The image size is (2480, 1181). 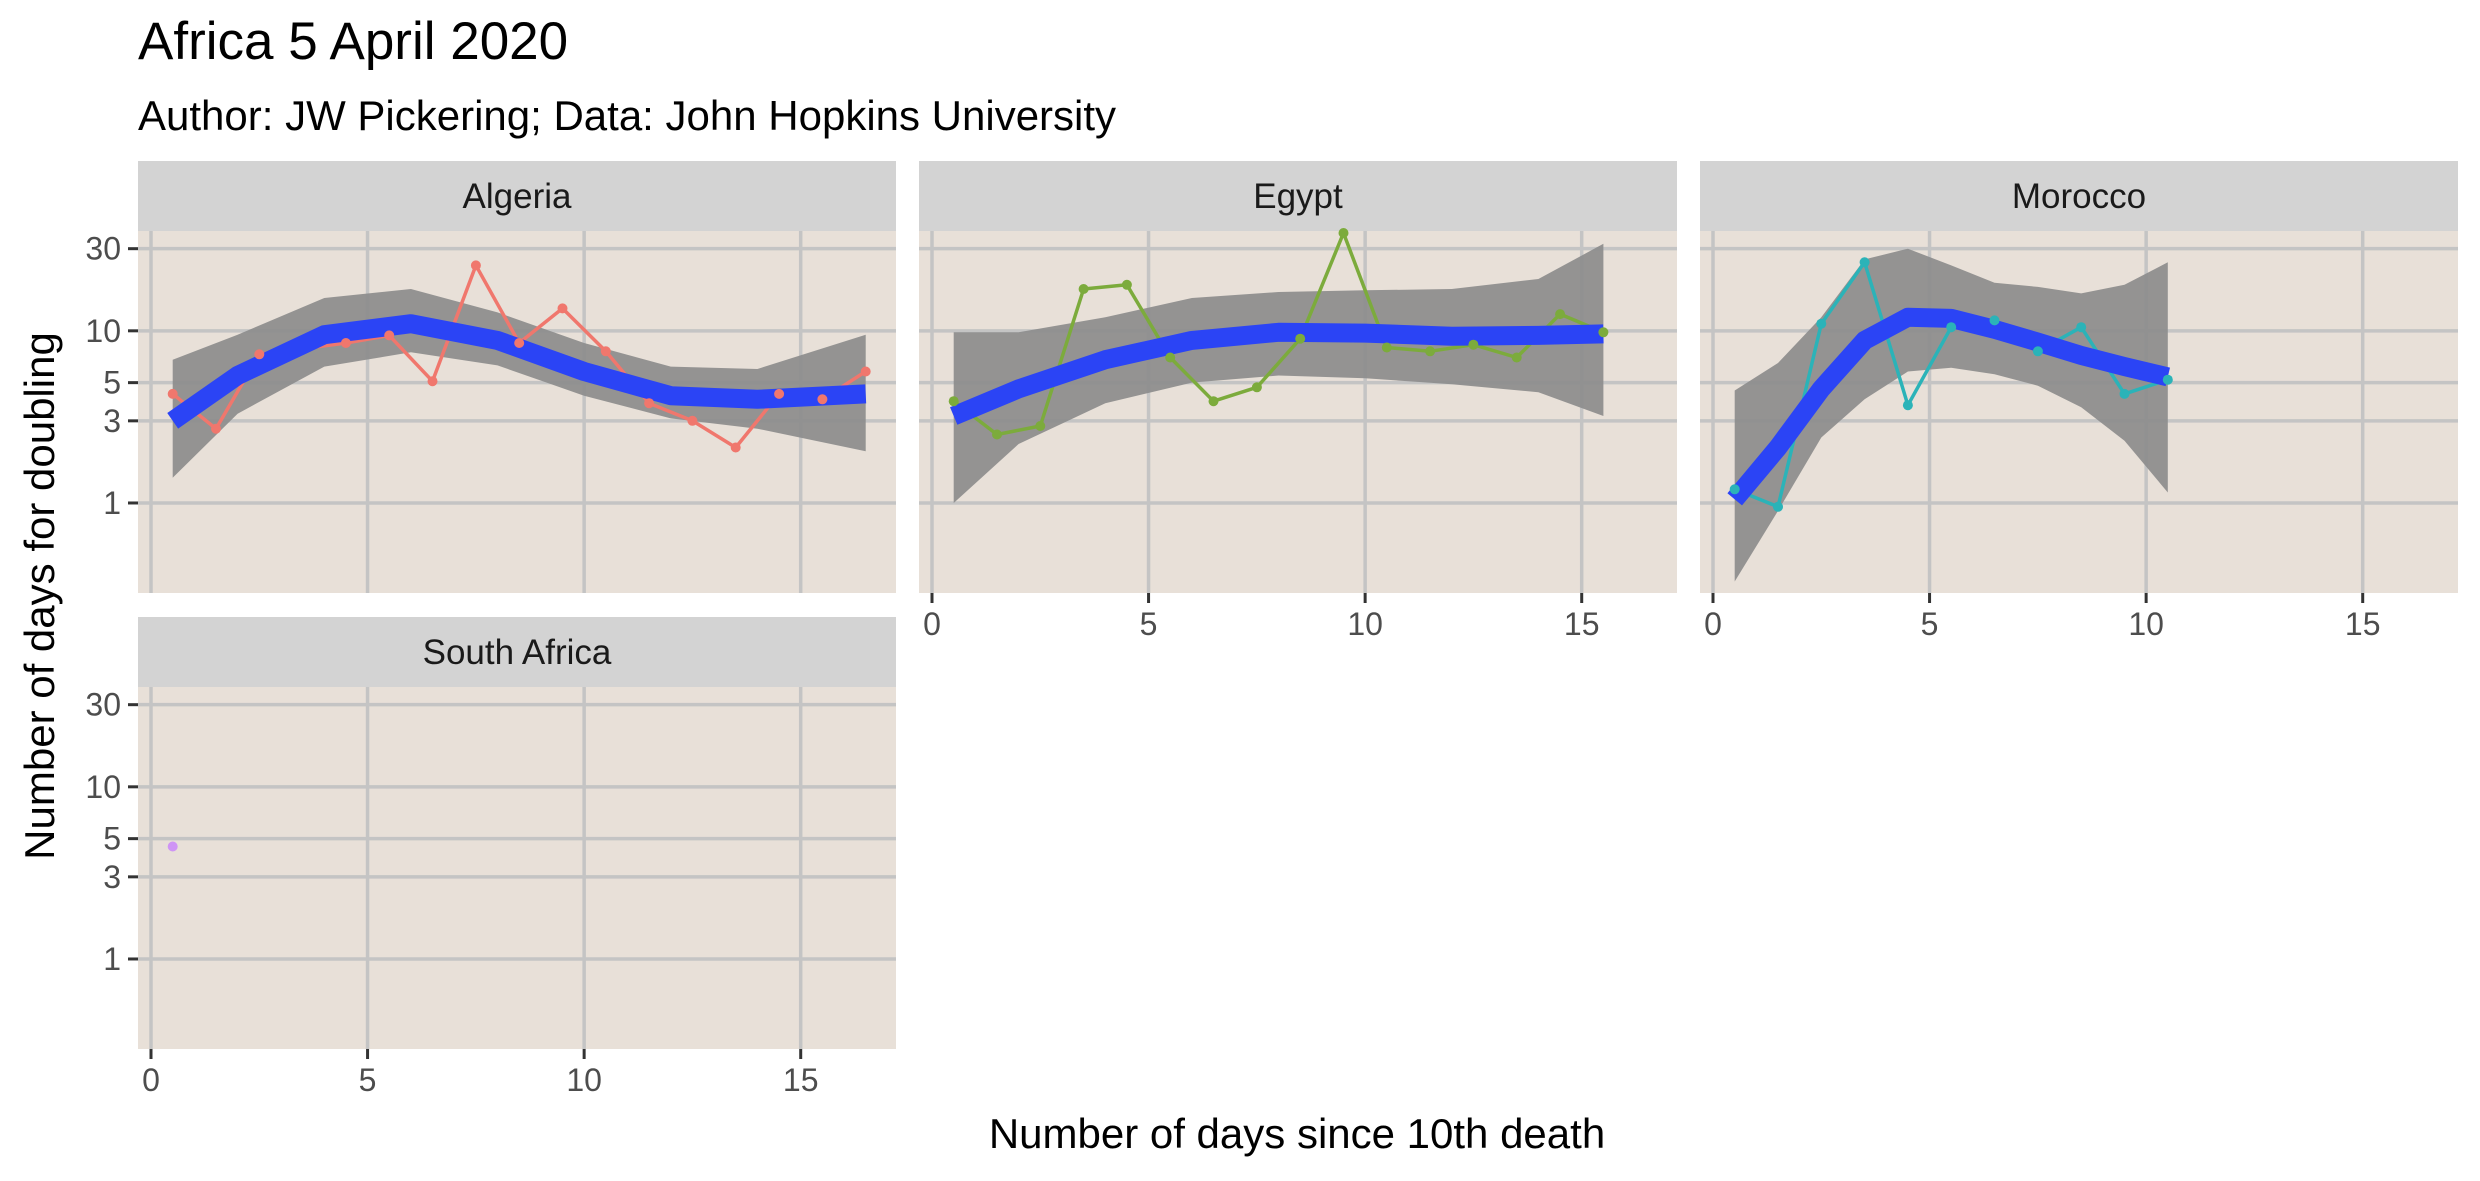 I want to click on series-line, so click(x=1278, y=334).